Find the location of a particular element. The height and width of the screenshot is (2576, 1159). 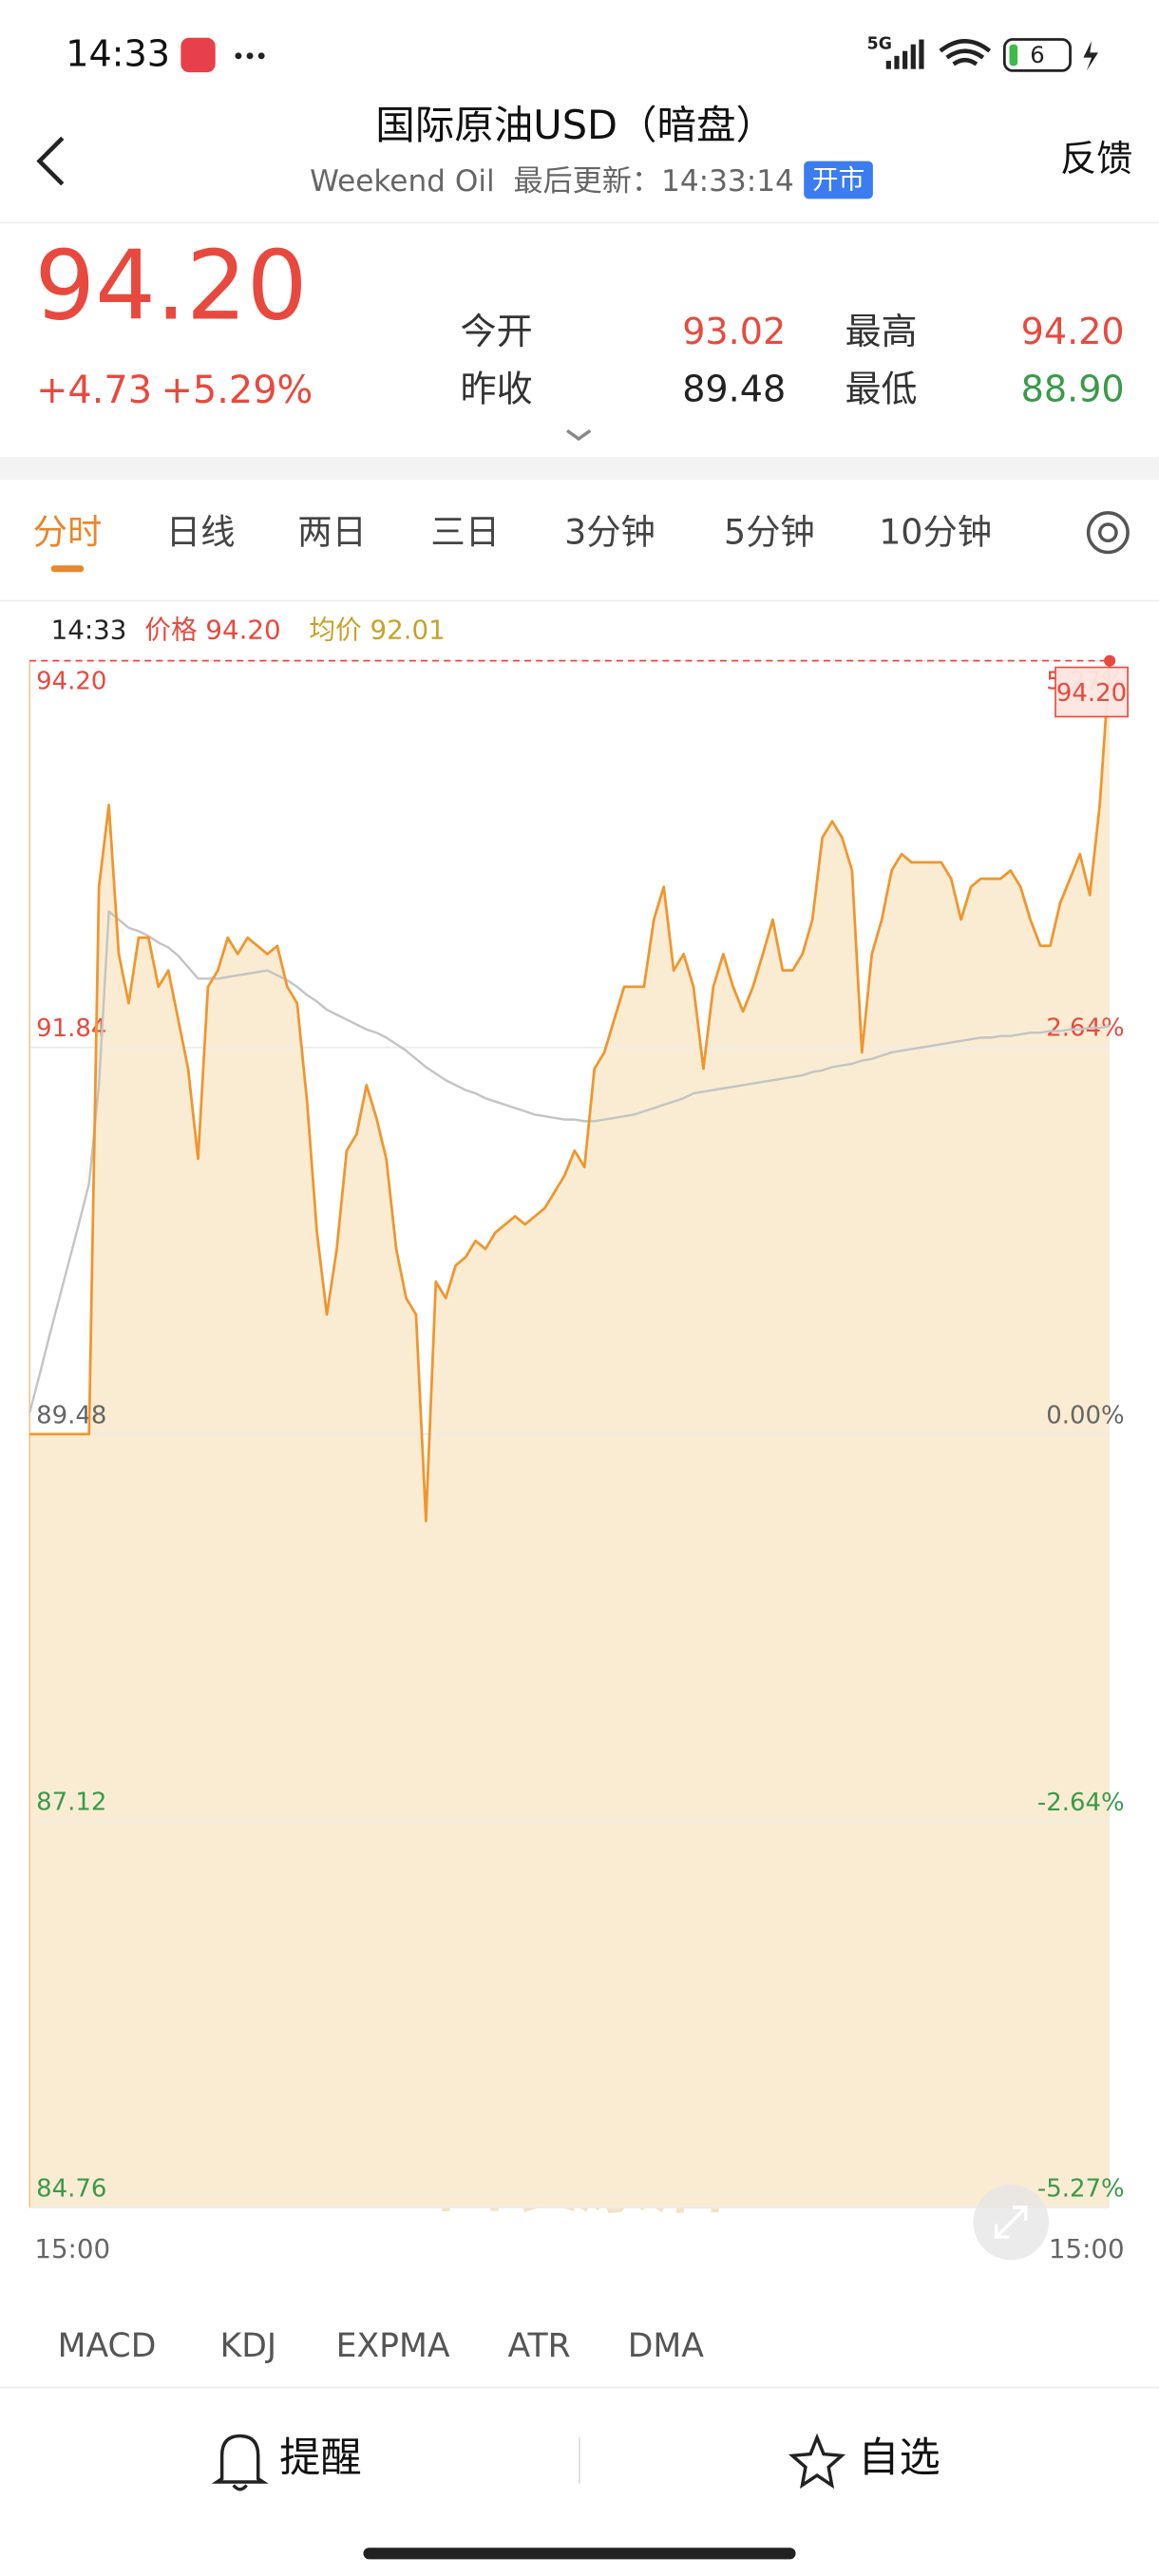

tab: 分时 is located at coordinates (68, 531).